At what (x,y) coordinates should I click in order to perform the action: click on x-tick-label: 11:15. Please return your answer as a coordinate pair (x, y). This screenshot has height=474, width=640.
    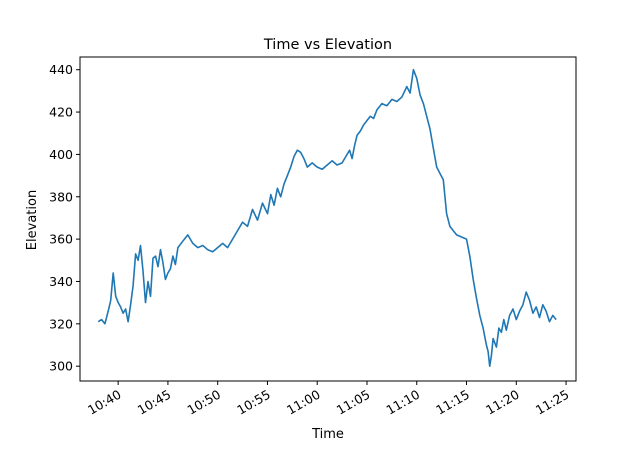
    Looking at the image, I should click on (452, 402).